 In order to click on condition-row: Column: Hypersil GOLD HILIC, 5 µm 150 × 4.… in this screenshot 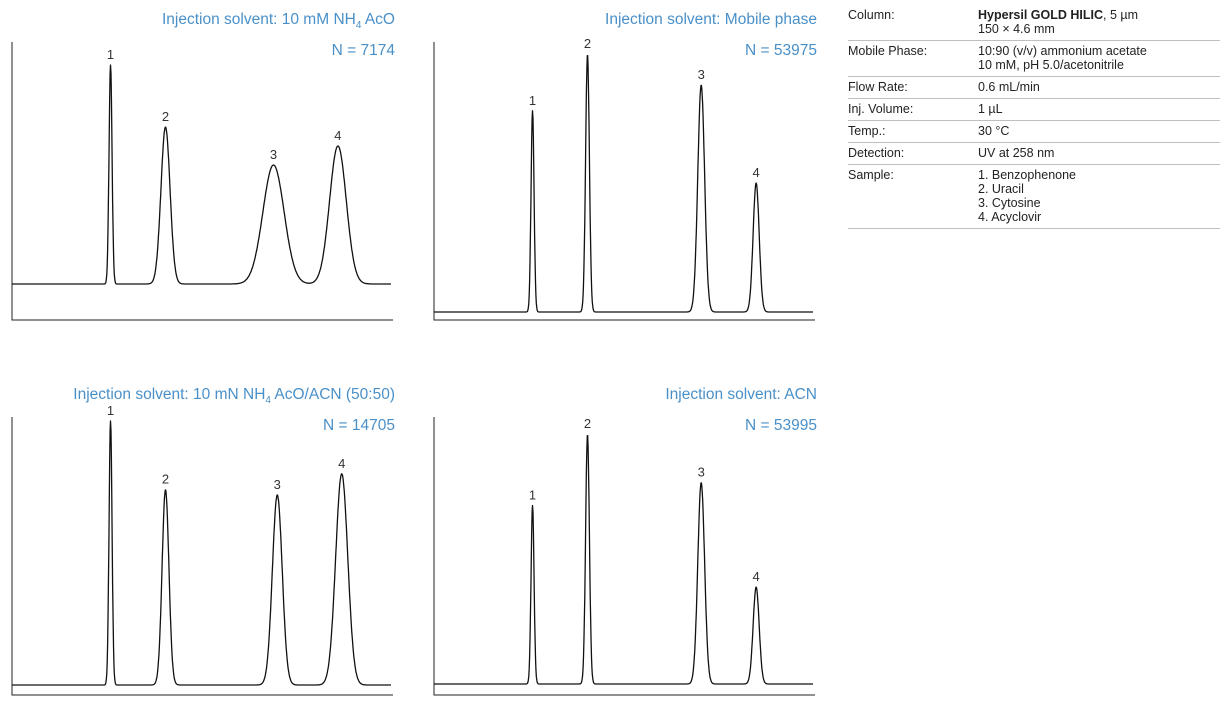, I will do `click(1034, 23)`.